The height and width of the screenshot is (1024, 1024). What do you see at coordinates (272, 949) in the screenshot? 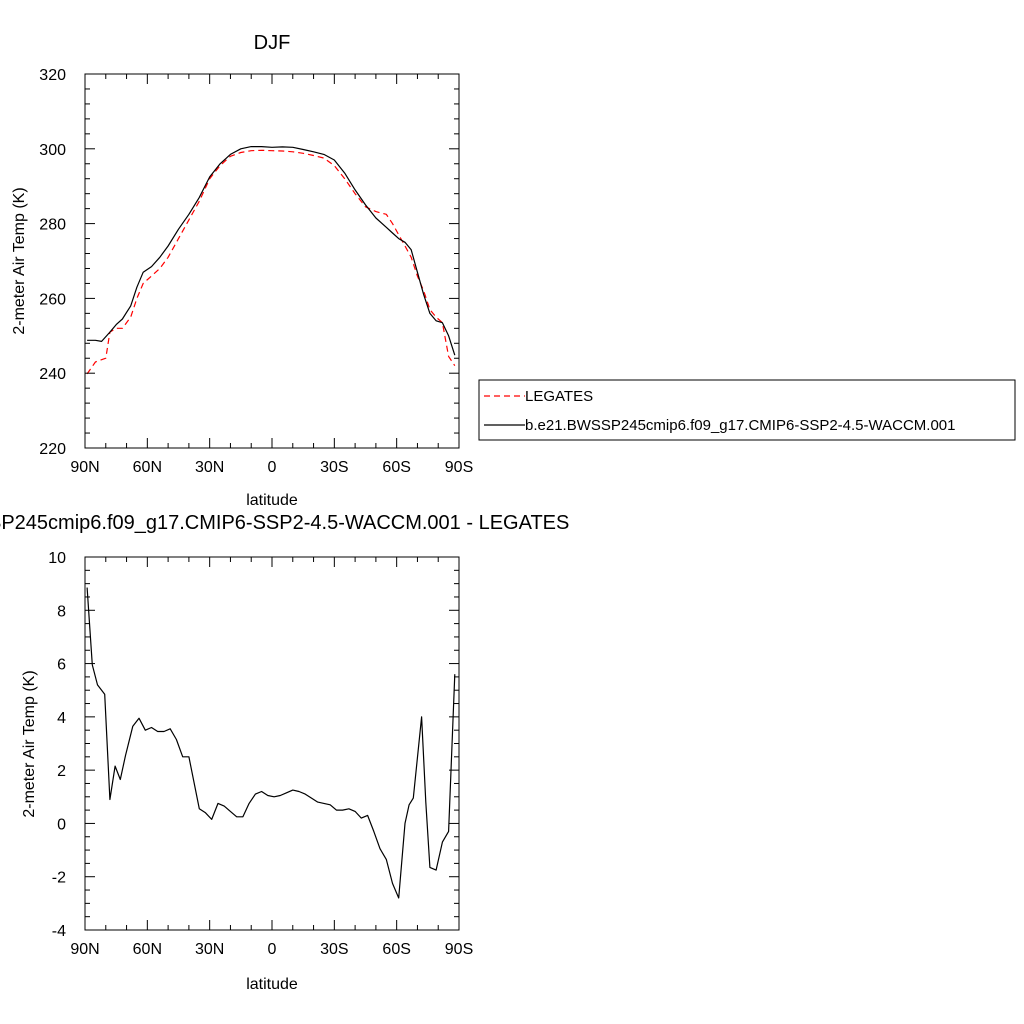
I see `bottom-x-tick-label: 0` at bounding box center [272, 949].